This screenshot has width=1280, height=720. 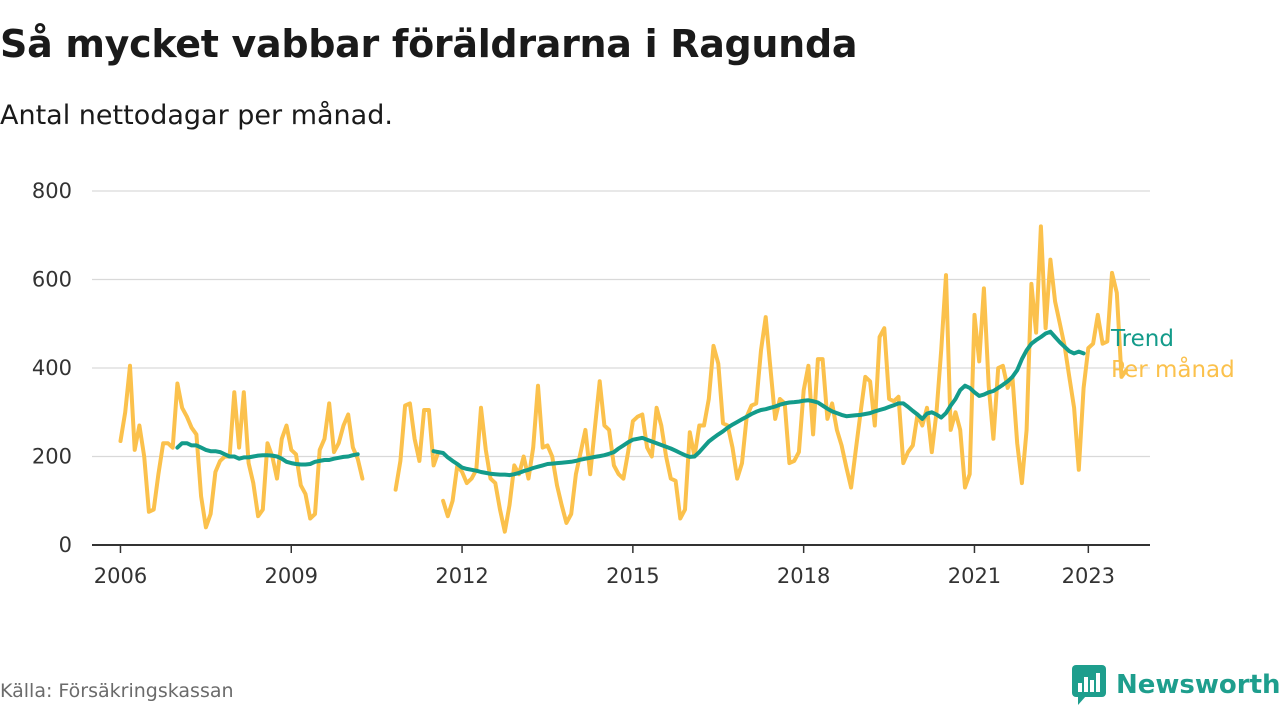 I want to click on y-tick-label: 800, so click(x=52, y=191).